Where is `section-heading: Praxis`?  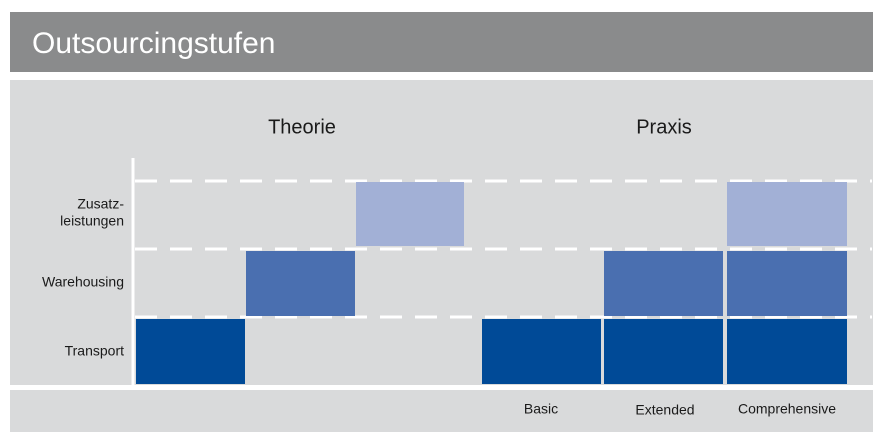 section-heading: Praxis is located at coordinates (664, 127).